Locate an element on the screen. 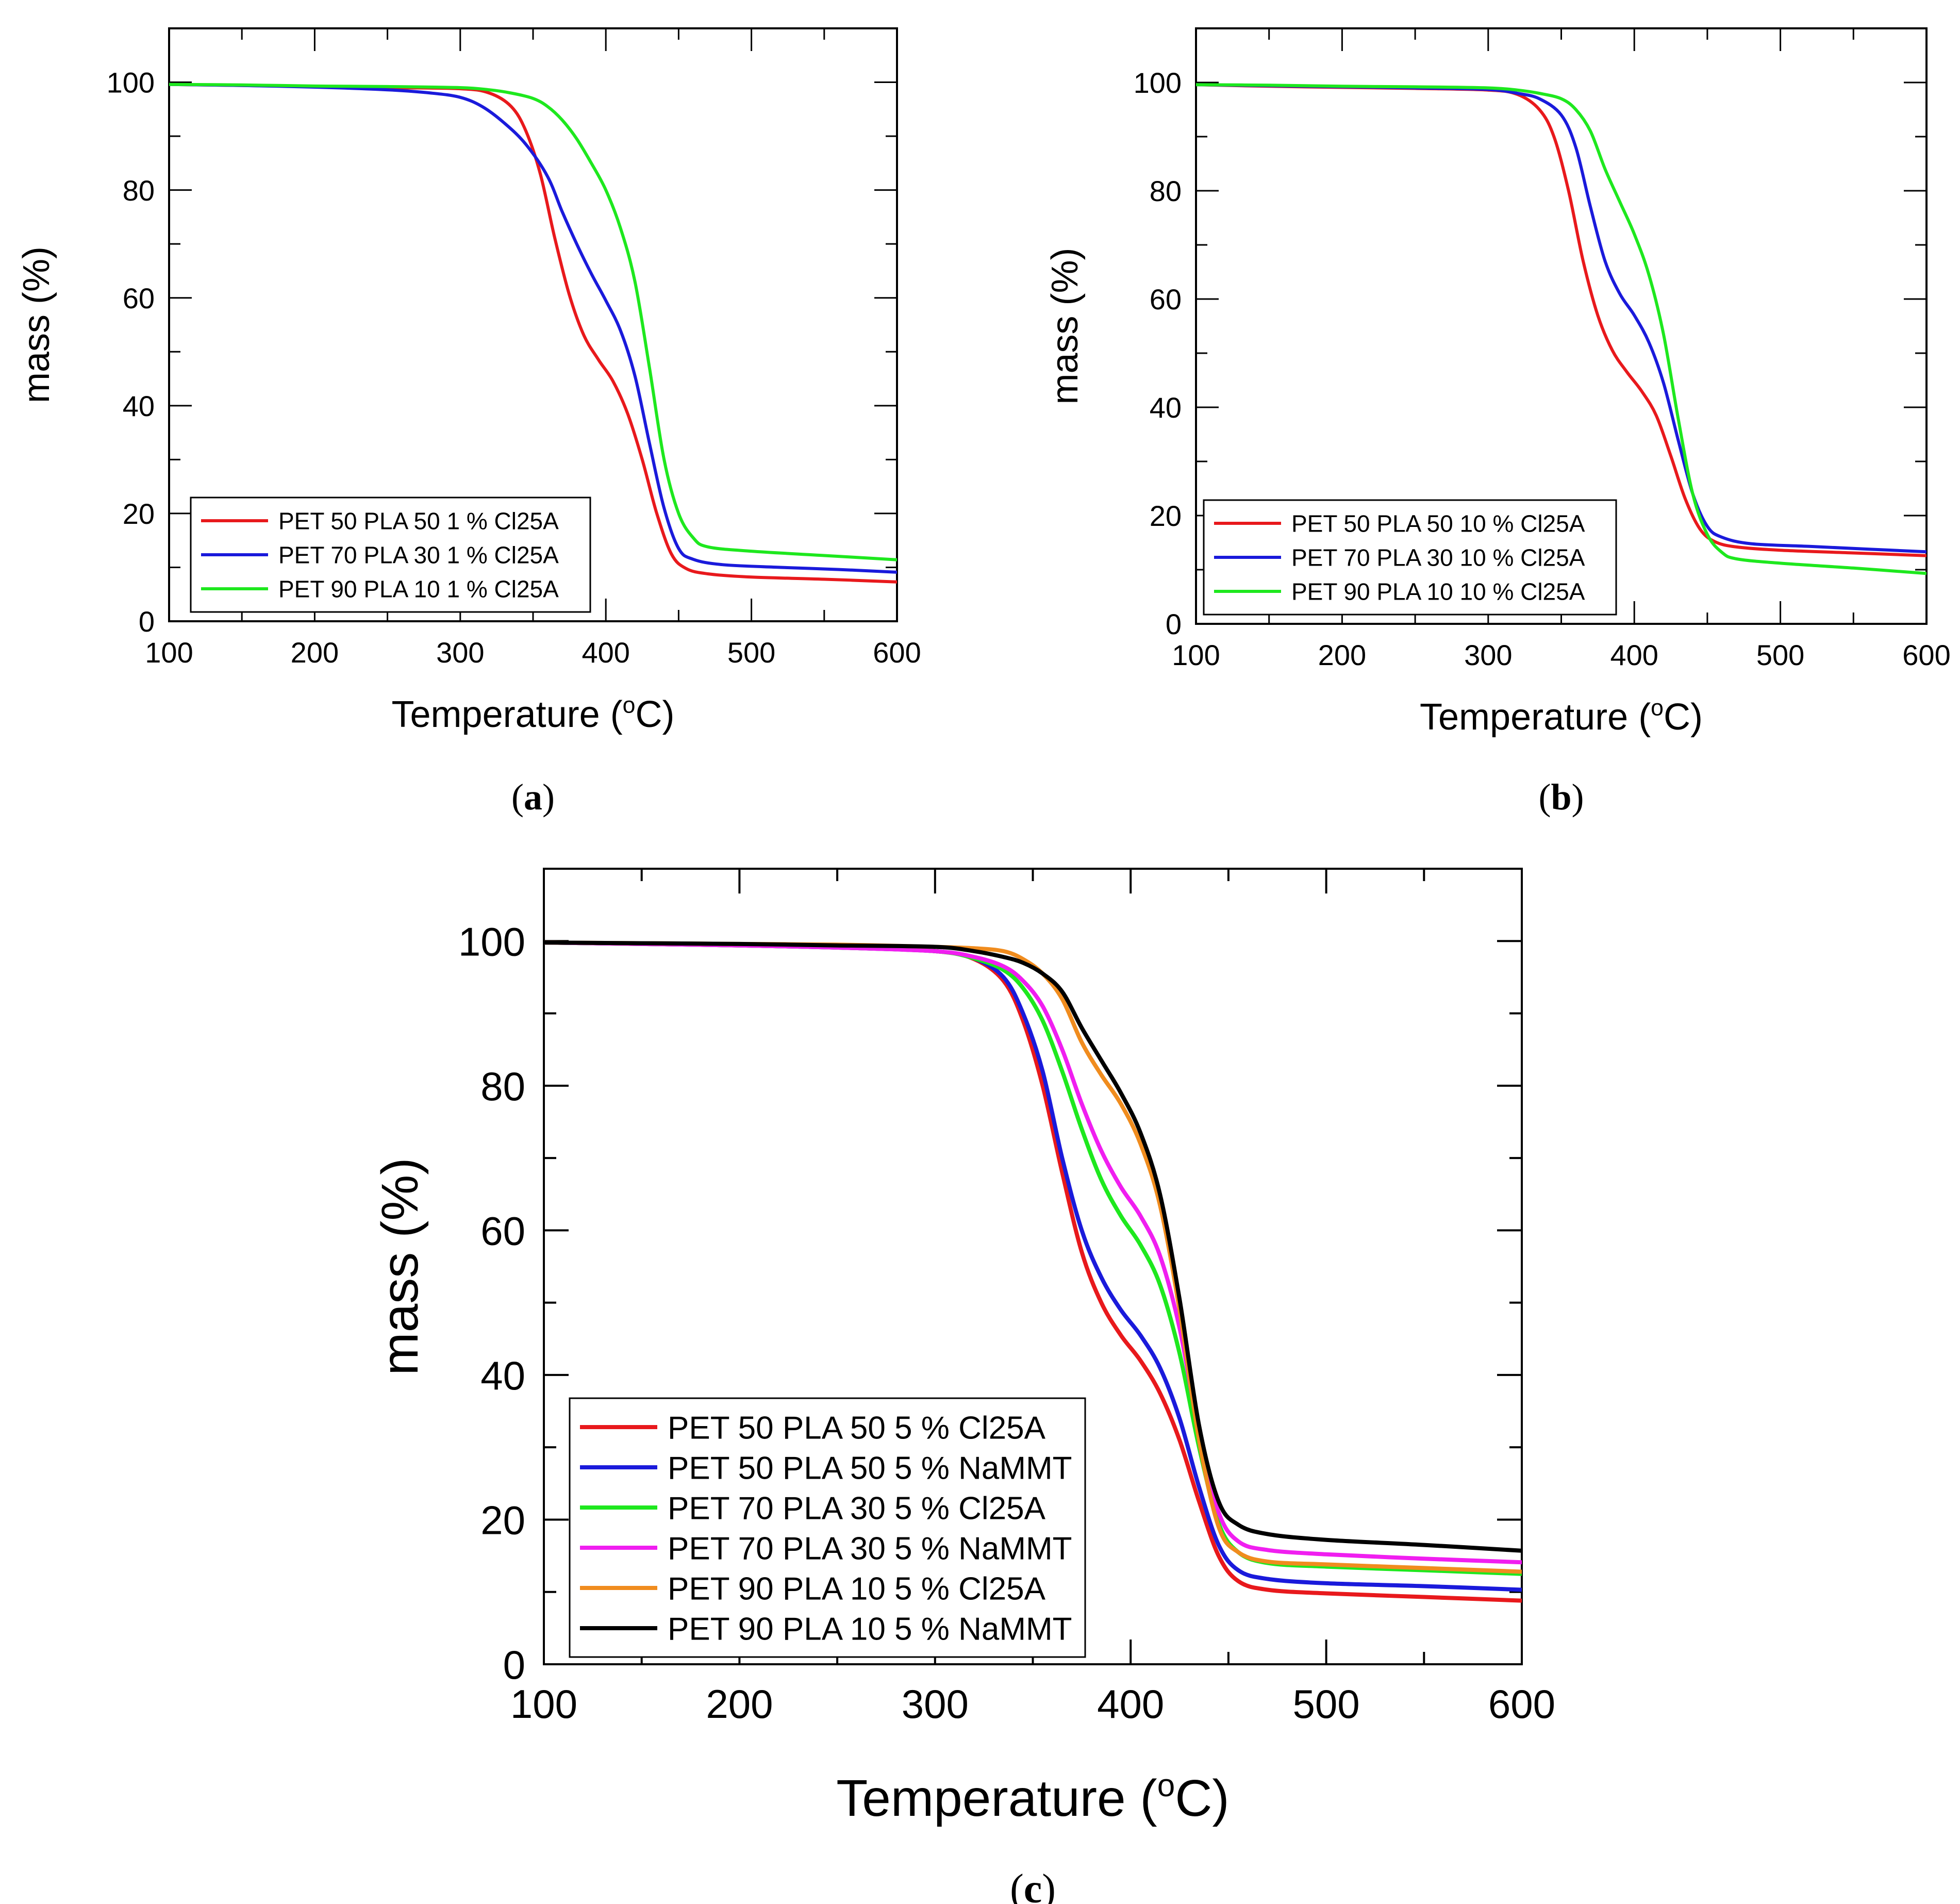 Image resolution: width=1960 pixels, height=1904 pixels. legend-label: PET 70 PLA 30 5 % Cl25A is located at coordinates (857, 1508).